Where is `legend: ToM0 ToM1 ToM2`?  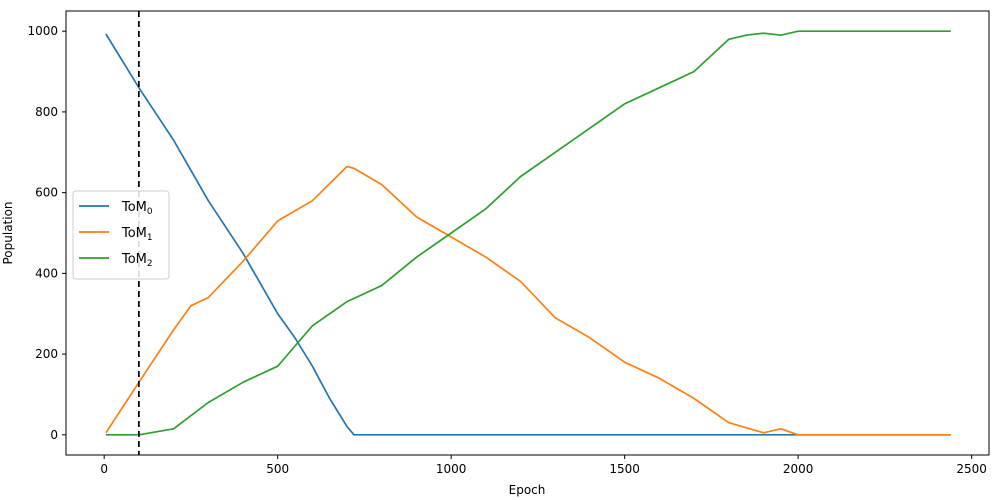
legend: ToM0 ToM1 ToM2 is located at coordinates (121, 235).